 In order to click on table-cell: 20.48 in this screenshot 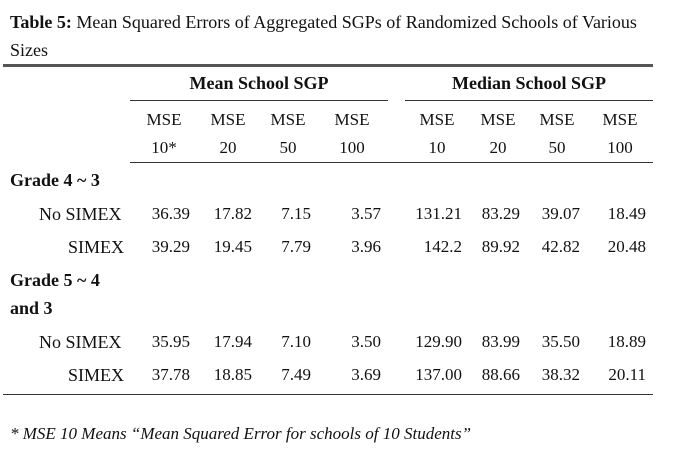, I will do `click(626, 246)`.